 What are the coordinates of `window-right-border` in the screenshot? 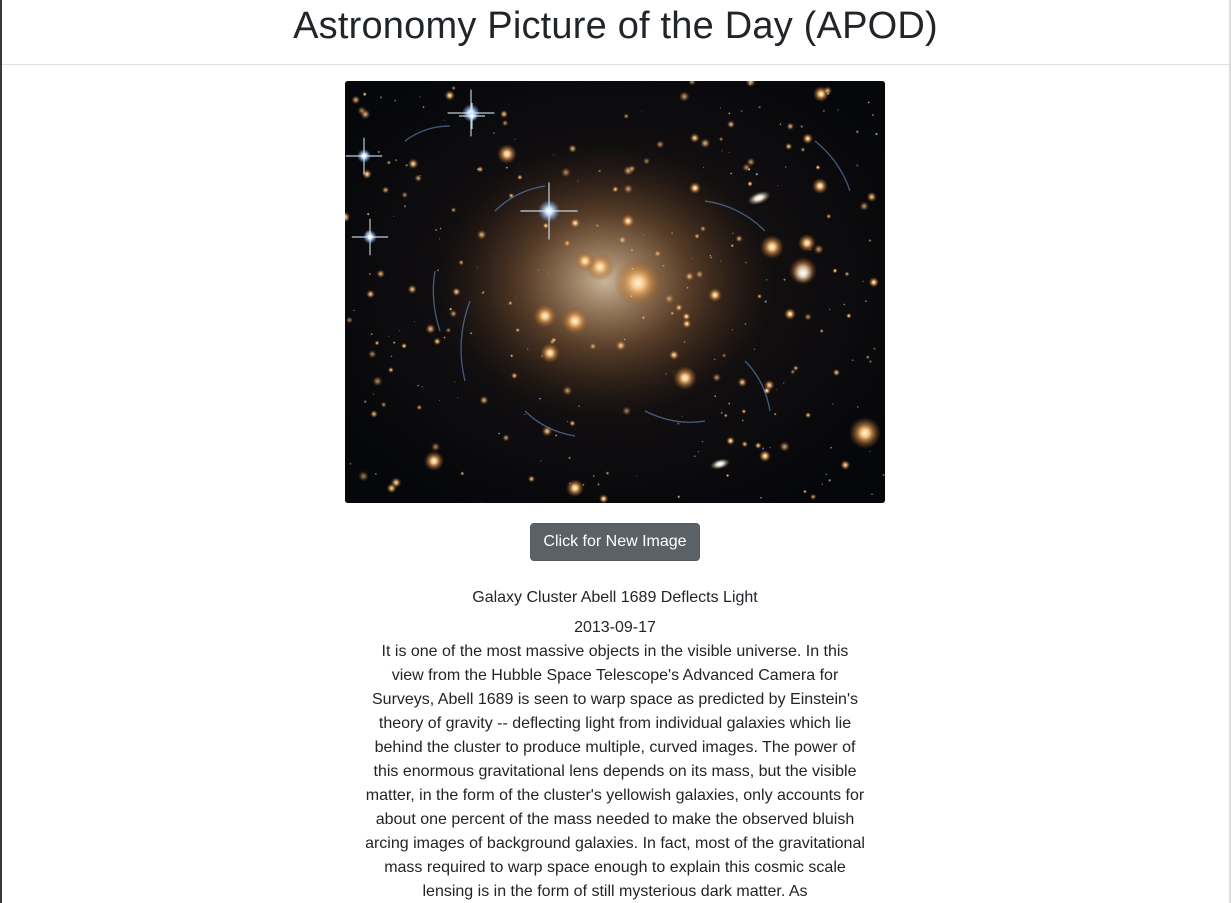 It's located at (1230, 451).